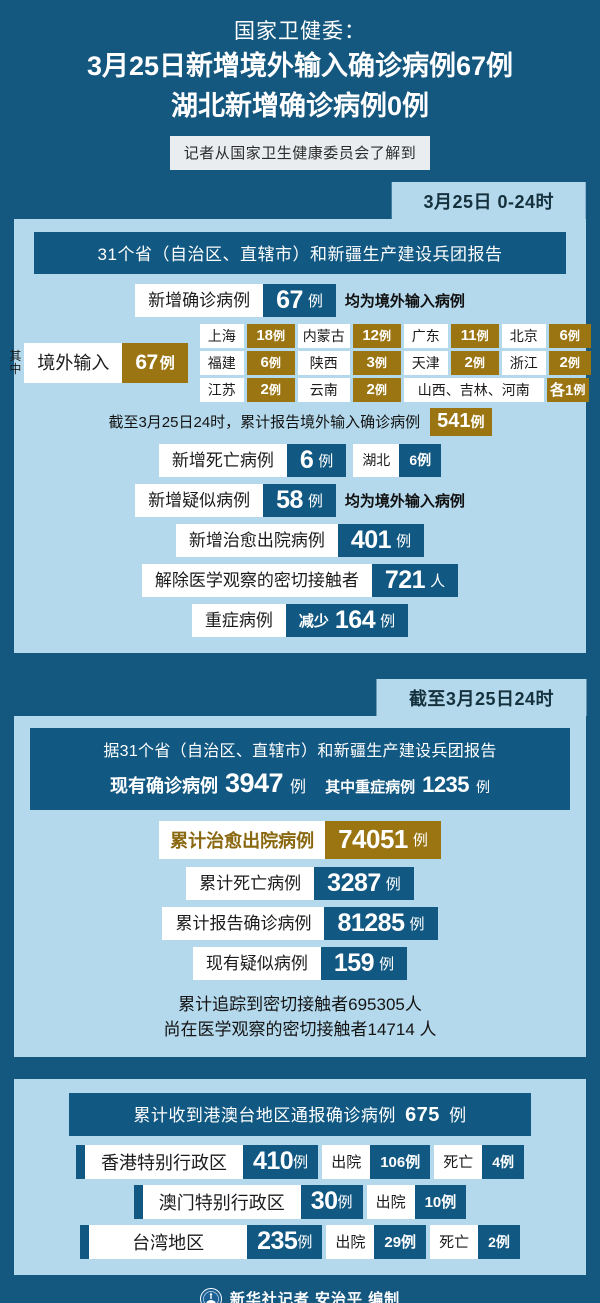 This screenshot has width=600, height=1303. Describe the element at coordinates (474, 335) in the screenshot. I see `province-value: 11 例` at that location.